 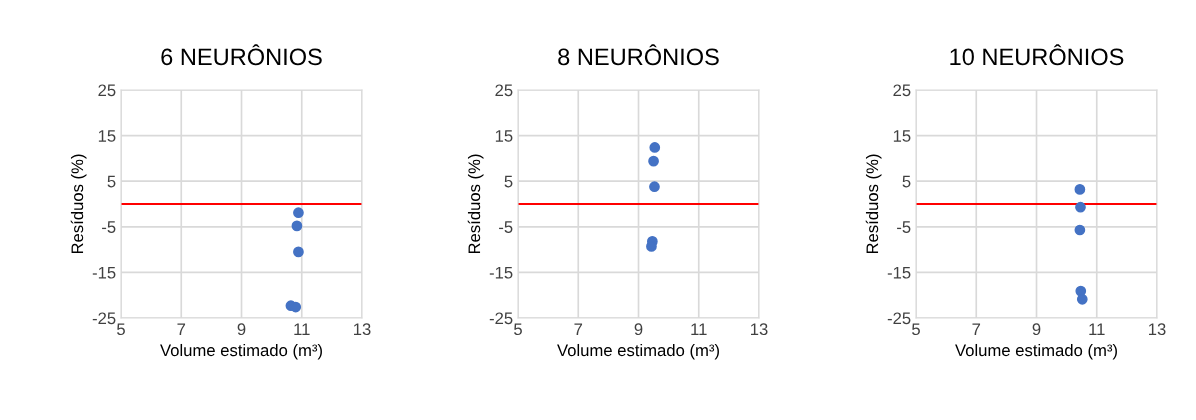 I want to click on chart-title: 8 NEURÔNIOS, so click(x=638, y=55).